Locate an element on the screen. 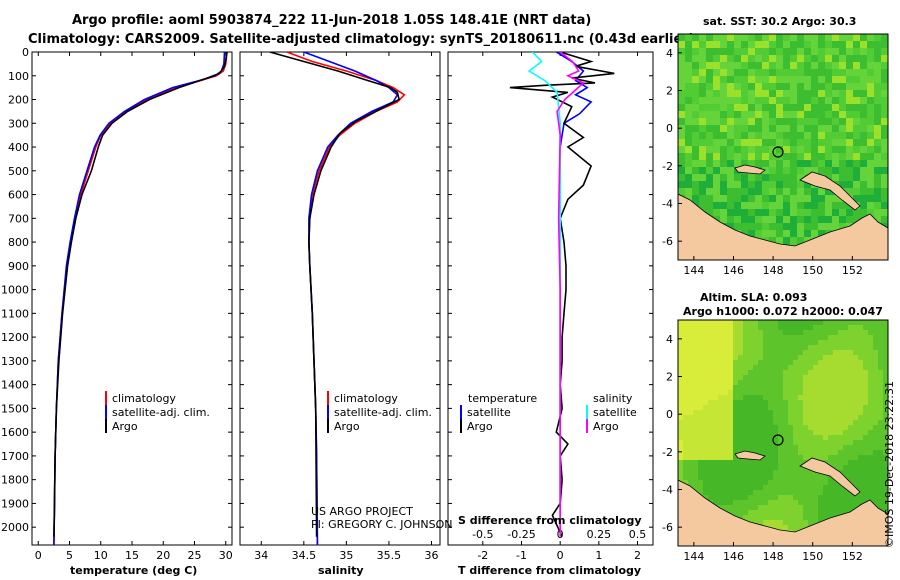 This screenshot has height=580, width=900. series-line-s-argo is located at coordinates (570, 294).